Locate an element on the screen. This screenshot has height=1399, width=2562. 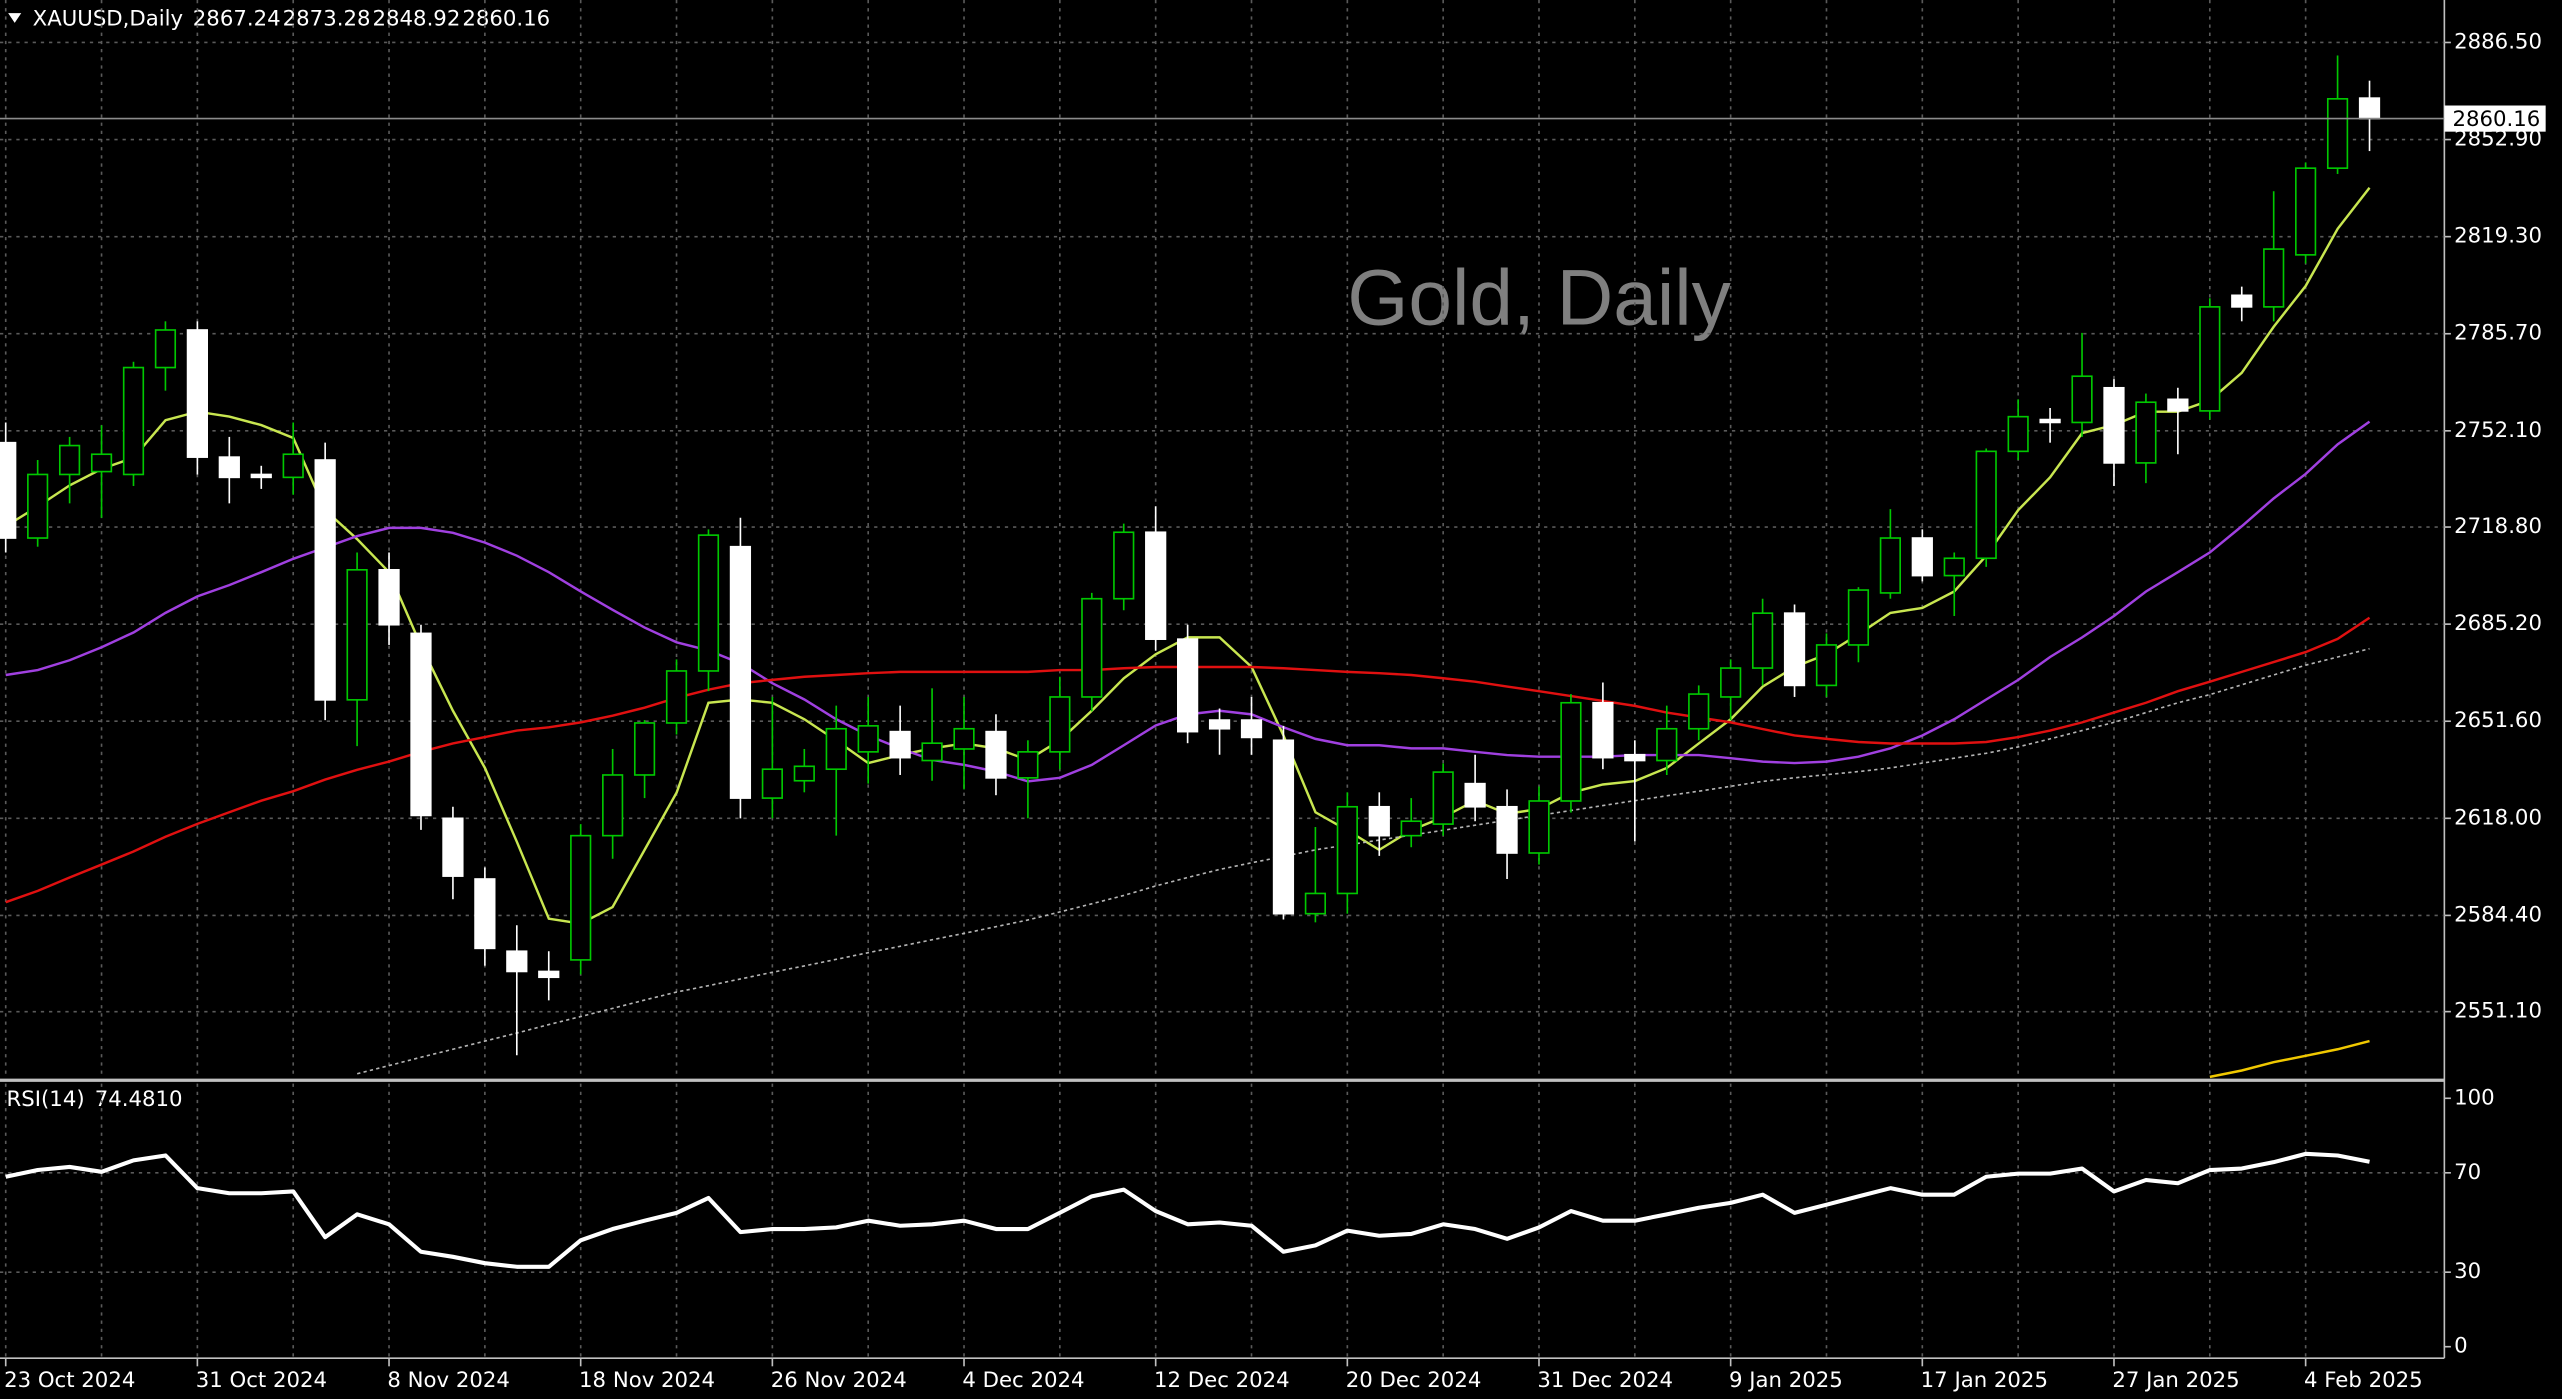
y-tick-label: 2584.40 is located at coordinates (2498, 914).